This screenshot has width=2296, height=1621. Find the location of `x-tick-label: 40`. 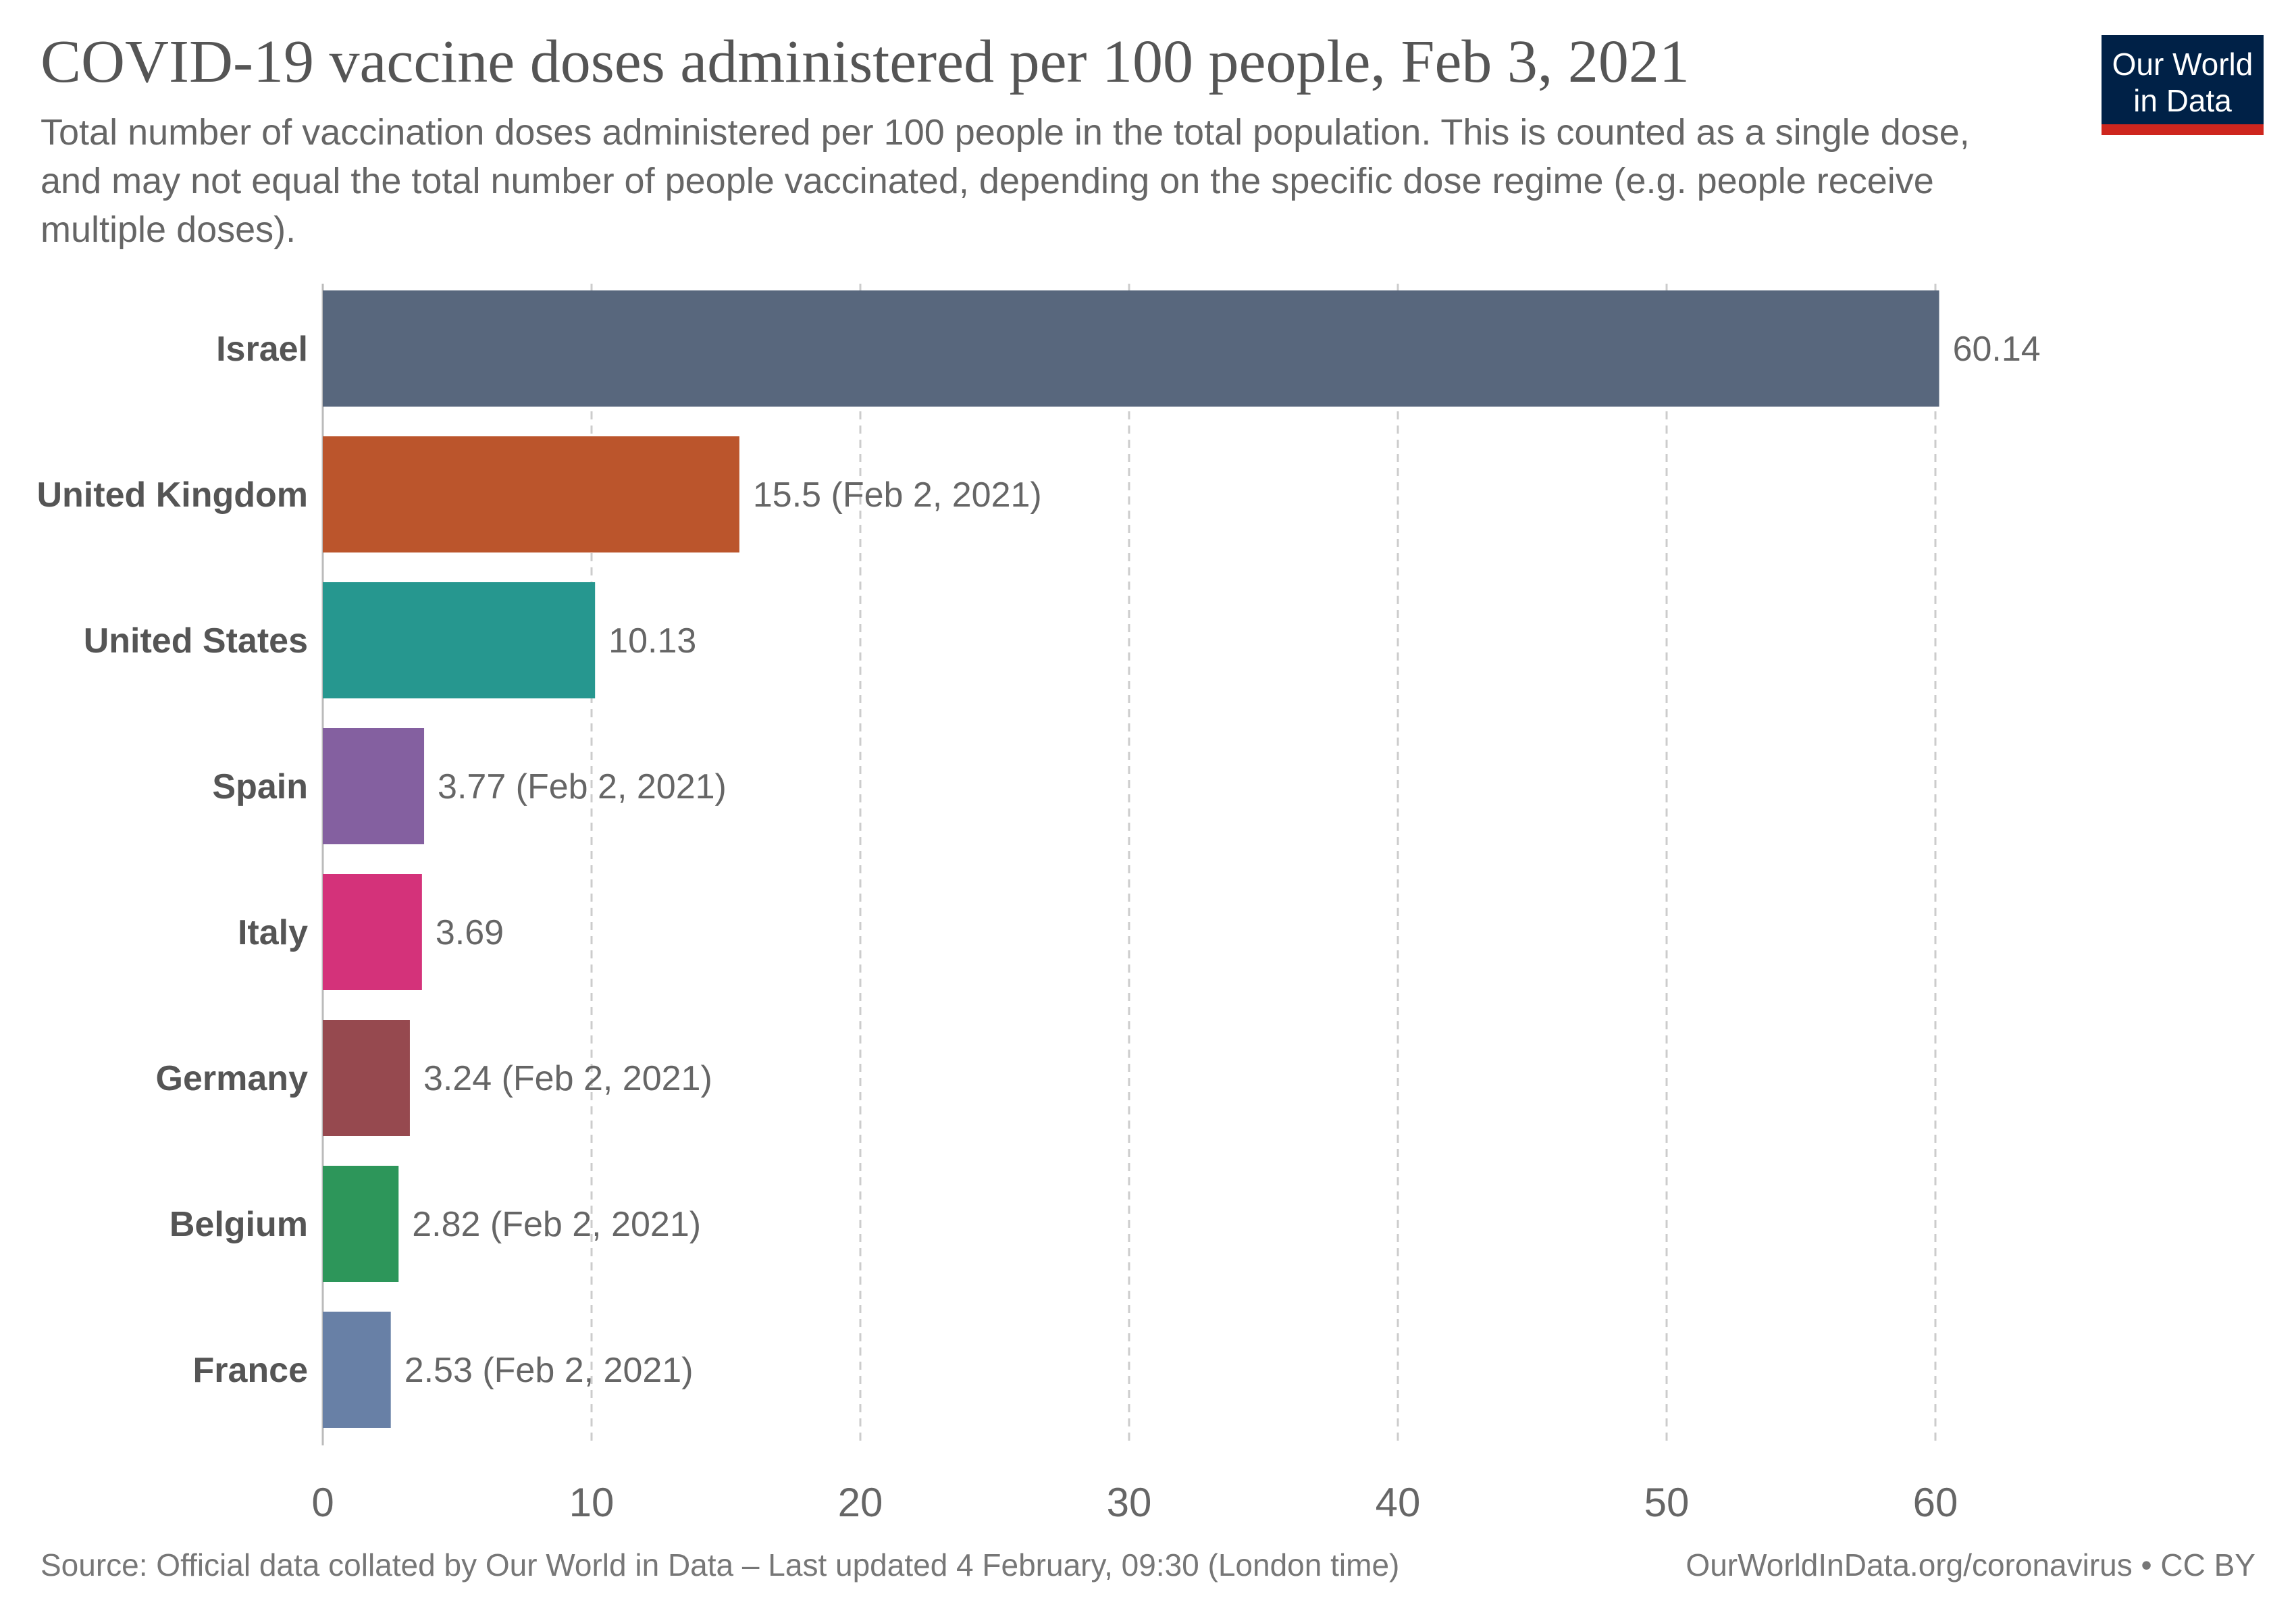

x-tick-label: 40 is located at coordinates (1398, 1502).